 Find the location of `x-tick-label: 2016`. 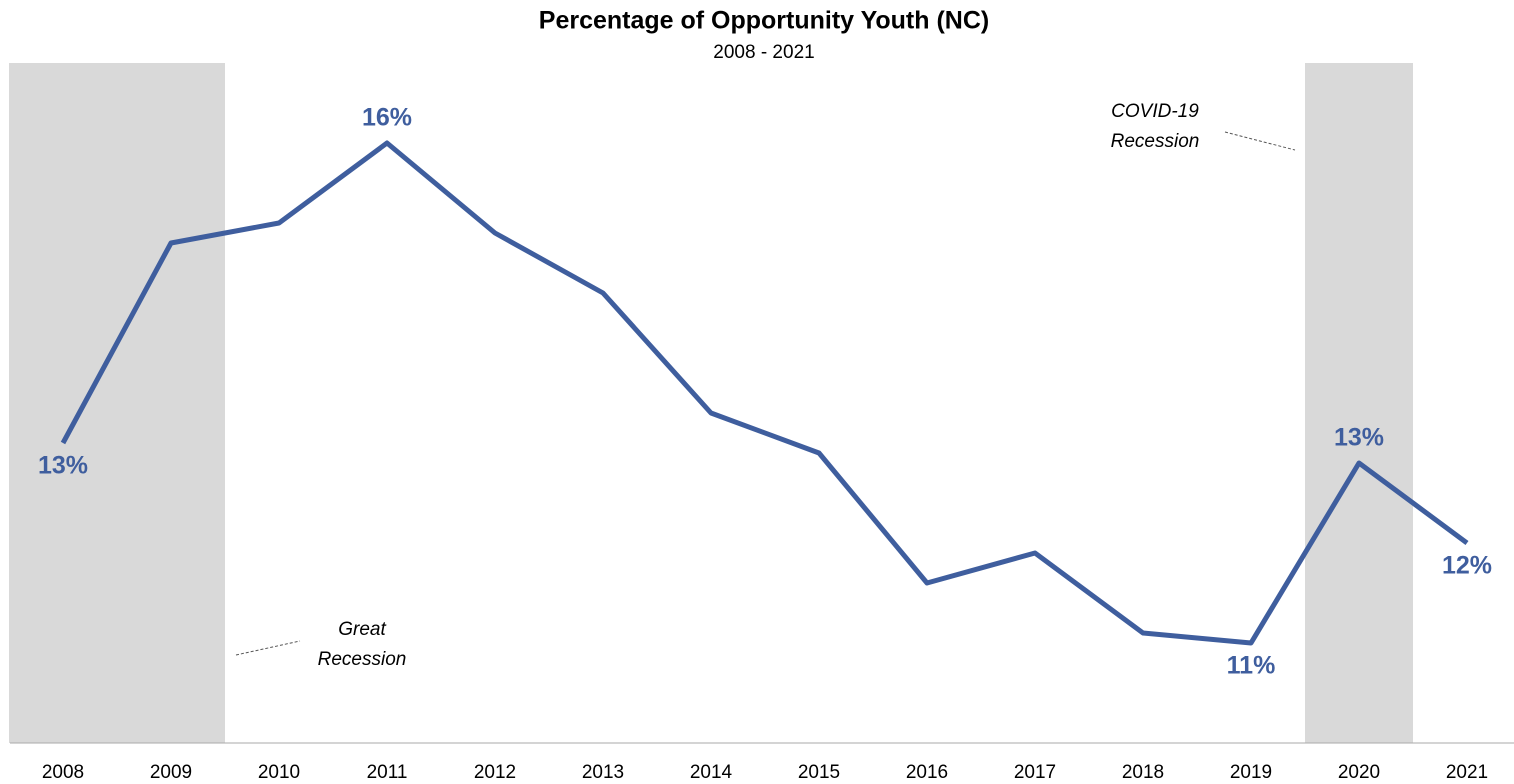

x-tick-label: 2016 is located at coordinates (927, 772).